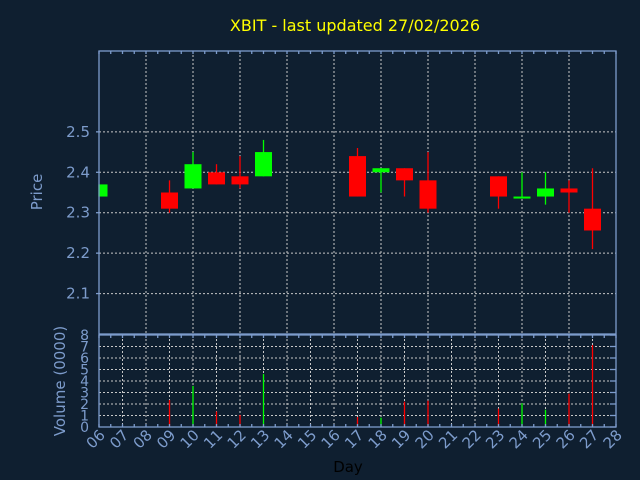 This screenshot has height=480, width=640. Describe the element at coordinates (37, 192) in the screenshot. I see `y-axis-label: Price` at that location.